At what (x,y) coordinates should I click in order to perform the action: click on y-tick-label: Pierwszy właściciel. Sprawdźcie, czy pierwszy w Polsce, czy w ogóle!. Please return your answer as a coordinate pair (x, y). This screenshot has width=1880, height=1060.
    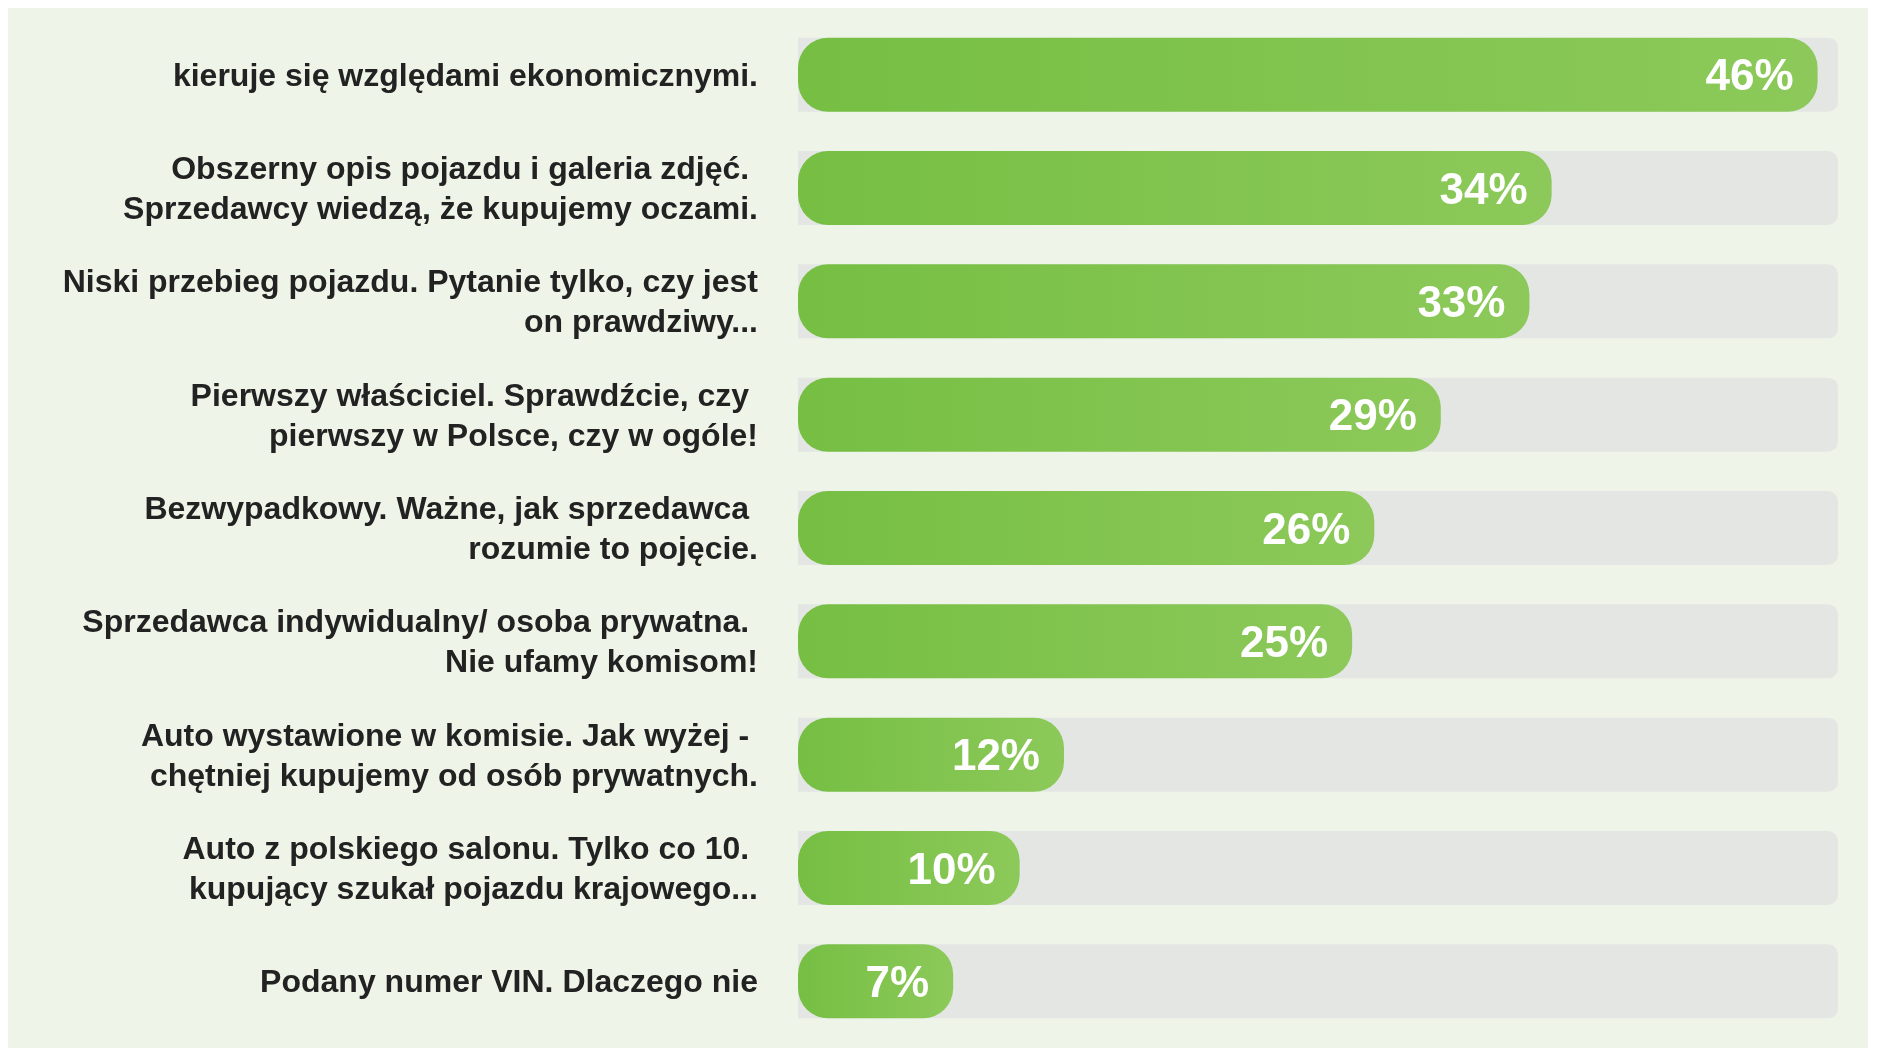
    Looking at the image, I should click on (474, 414).